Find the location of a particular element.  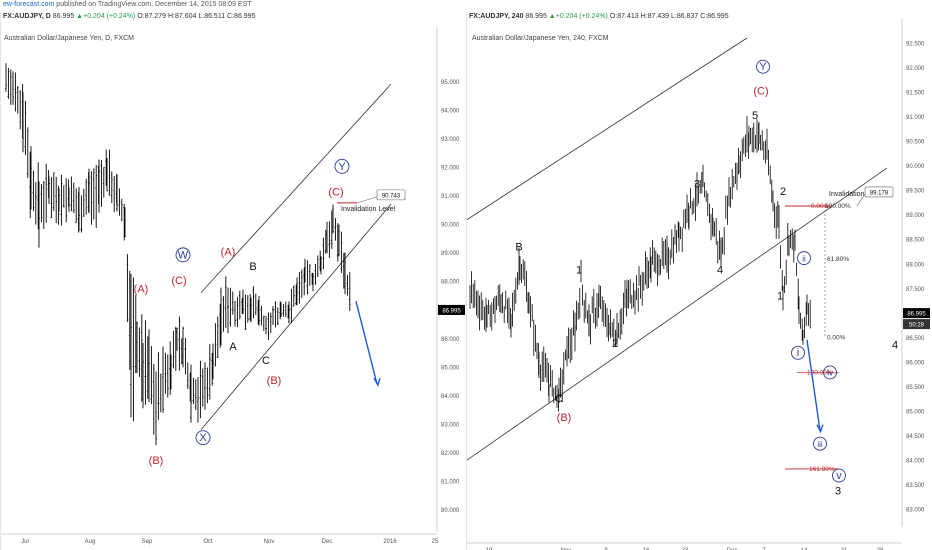

wave-label: X is located at coordinates (203, 438).